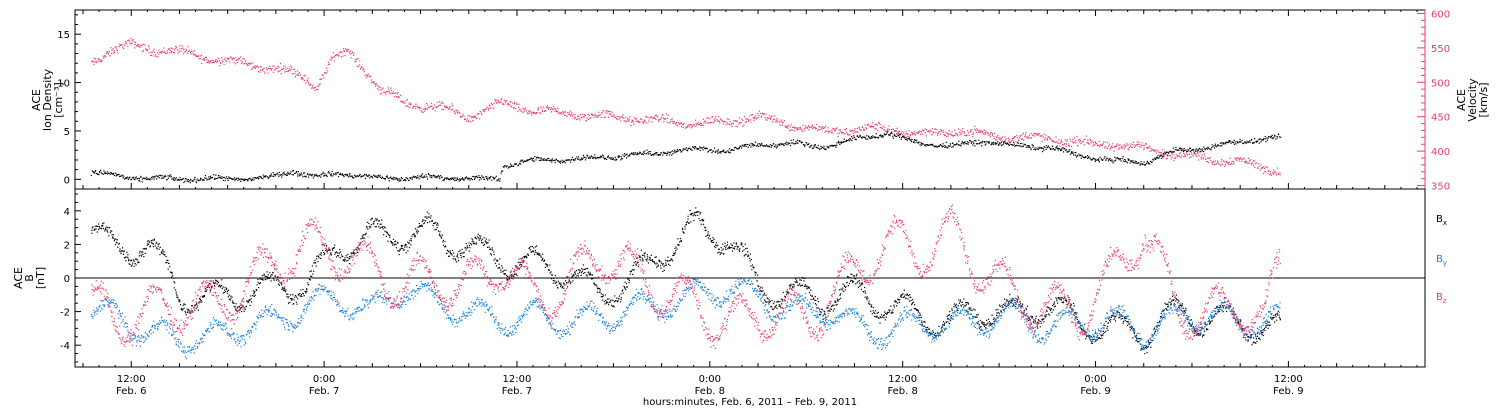 This screenshot has height=414, width=1500. Describe the element at coordinates (67, 245) in the screenshot. I see `b-tick-label: 2` at that location.